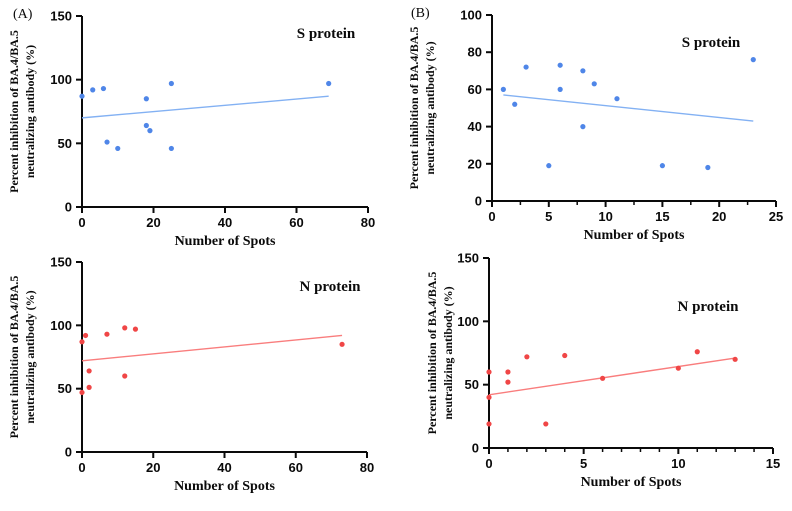 The height and width of the screenshot is (511, 792). What do you see at coordinates (475, 89) in the screenshot?
I see `y-tick-label: 60` at bounding box center [475, 89].